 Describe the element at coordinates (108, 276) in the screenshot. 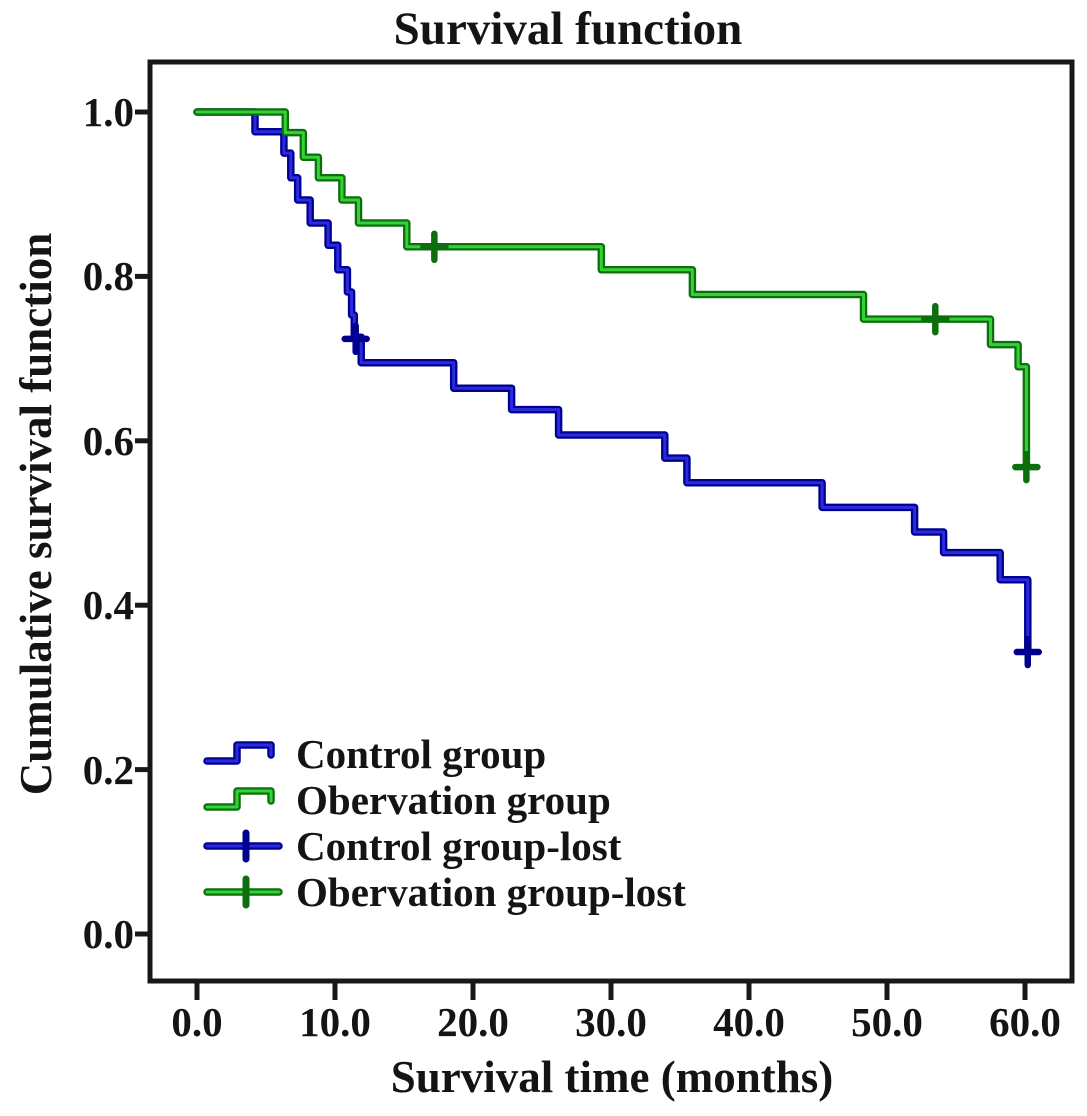

I see `y-tick-label: 0.8` at that location.